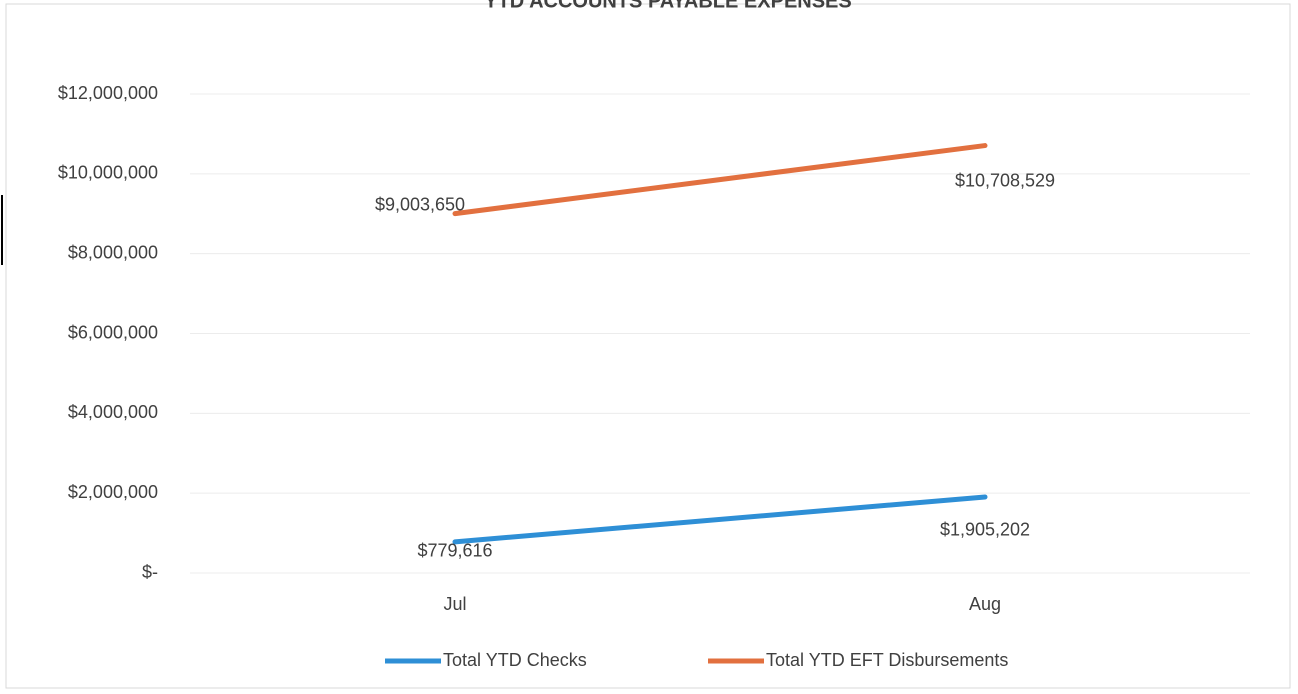 This screenshot has height=694, width=1298. I want to click on legend-label: Total YTD EFT Disbursements, so click(887, 660).